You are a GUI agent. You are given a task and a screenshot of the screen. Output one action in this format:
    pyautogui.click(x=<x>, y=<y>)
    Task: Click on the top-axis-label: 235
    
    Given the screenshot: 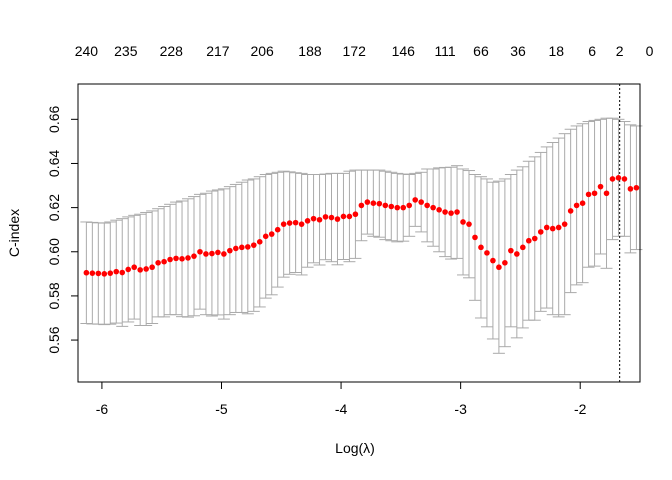 What is the action you would take?
    pyautogui.click(x=126, y=51)
    